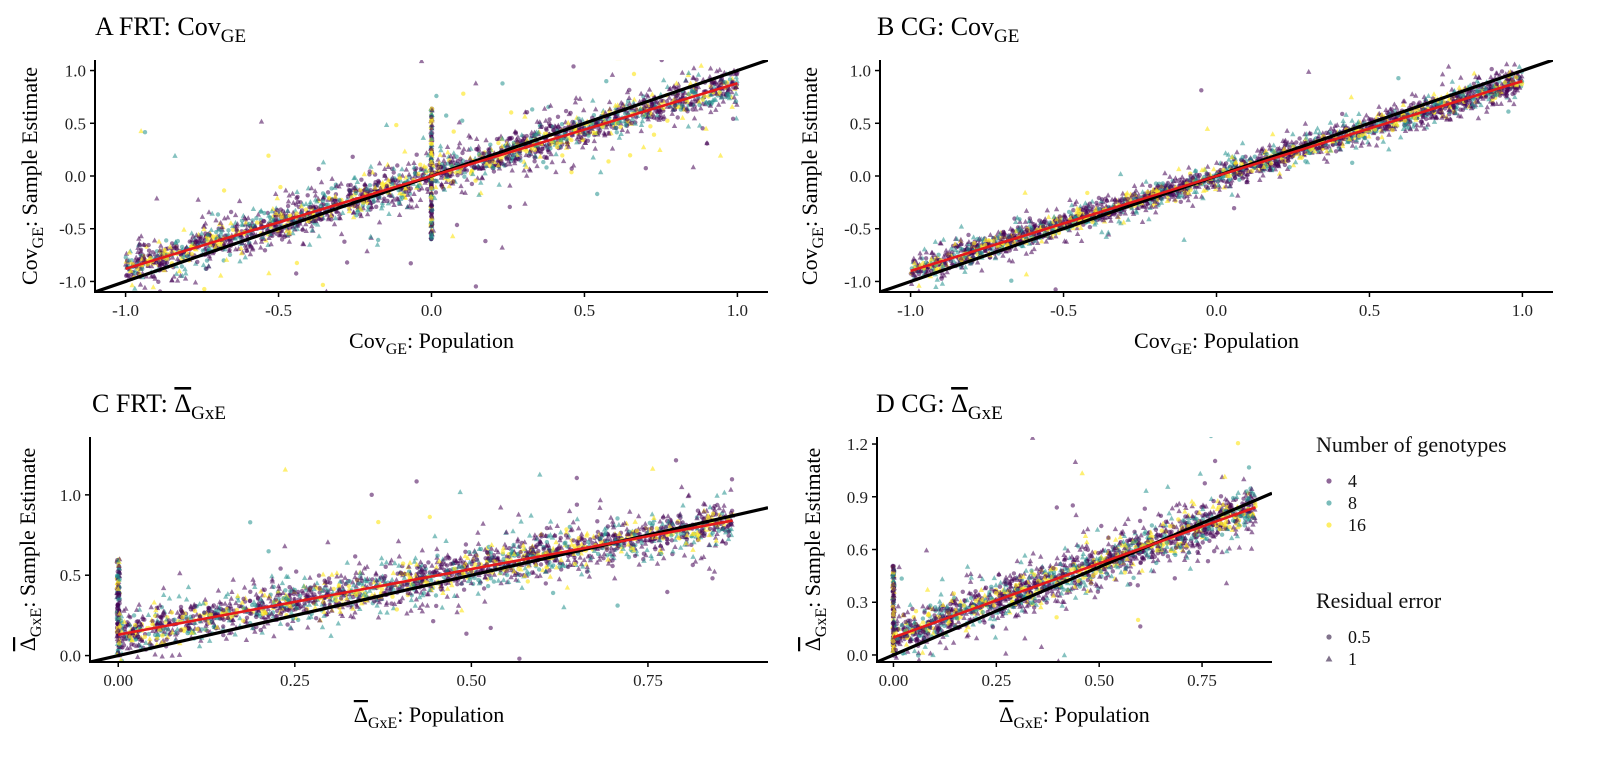 The width and height of the screenshot is (1599, 761). What do you see at coordinates (75, 123) in the screenshot?
I see `y-tick-label: 0.5` at bounding box center [75, 123].